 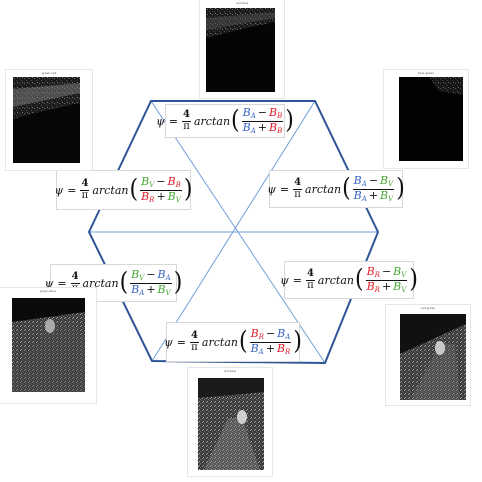 What do you see at coordinates (431, 119) in the screenshot?
I see `dark-road-image` at bounding box center [431, 119].